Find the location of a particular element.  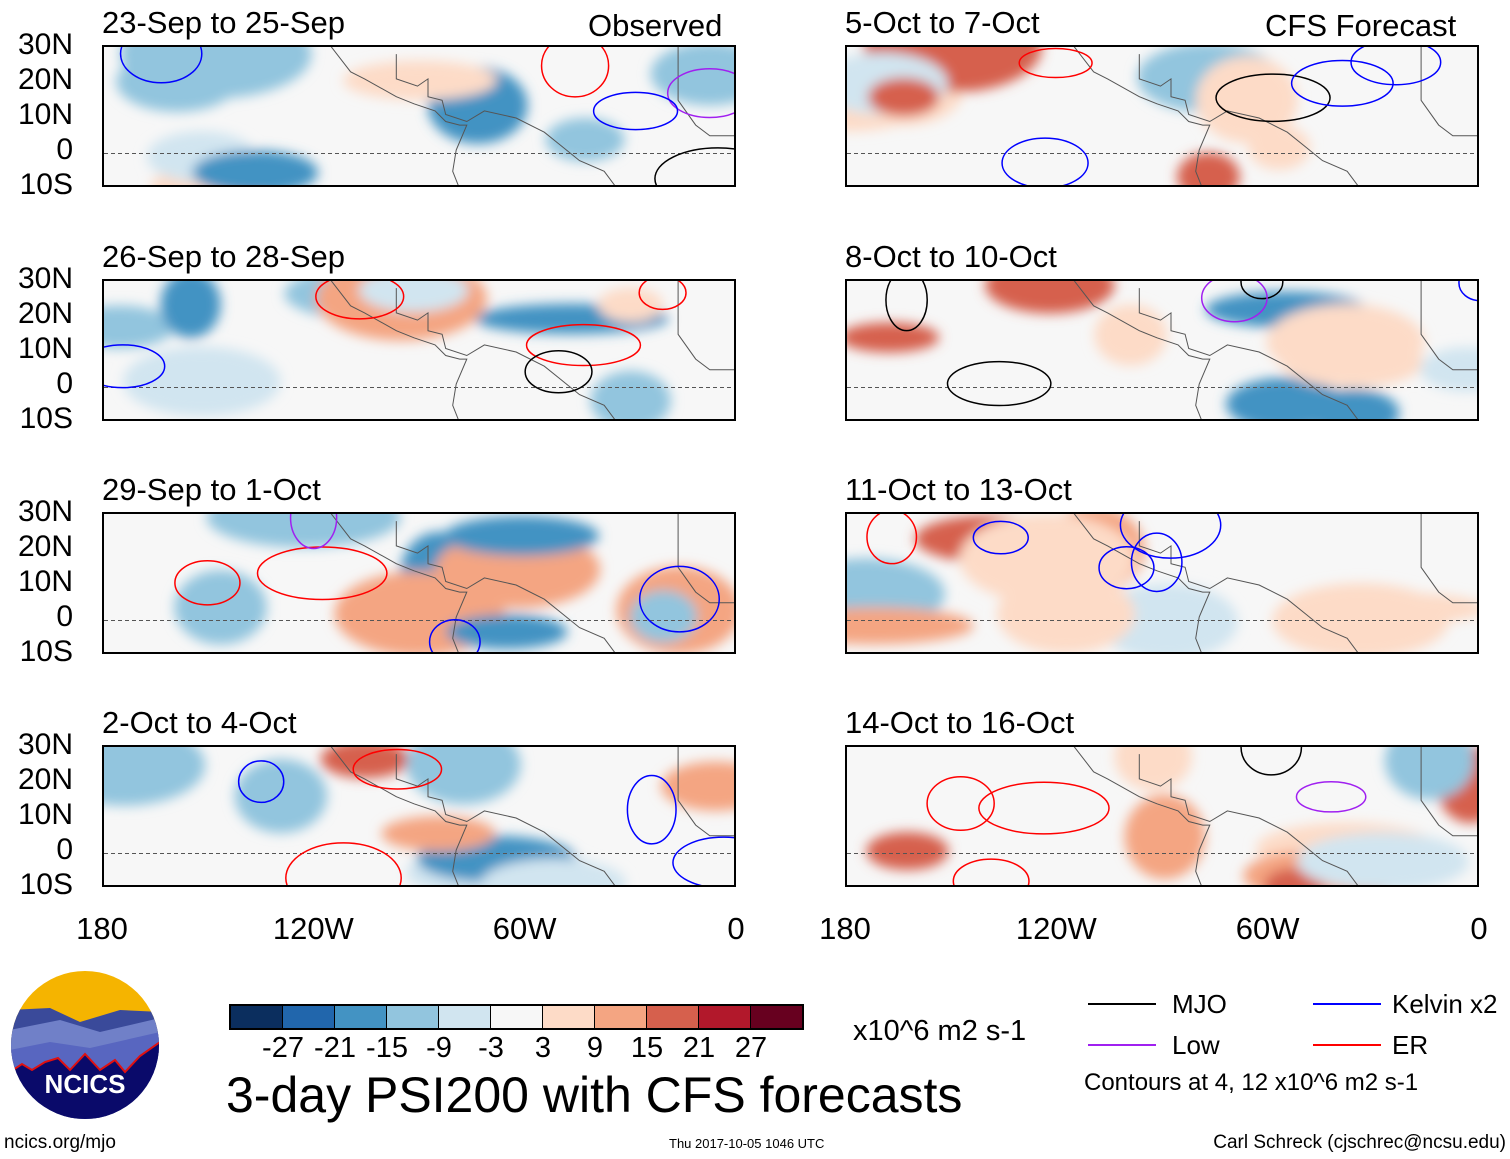

colorbar-tick: 15 is located at coordinates (647, 1048).